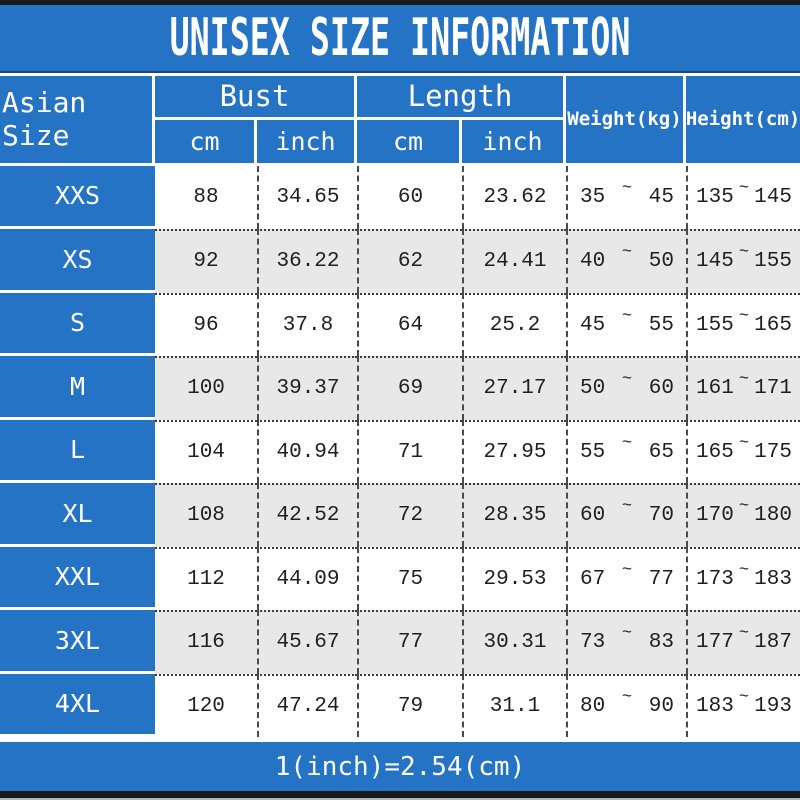  Describe the element at coordinates (77, 705) in the screenshot. I see `size-label: 4XL` at that location.